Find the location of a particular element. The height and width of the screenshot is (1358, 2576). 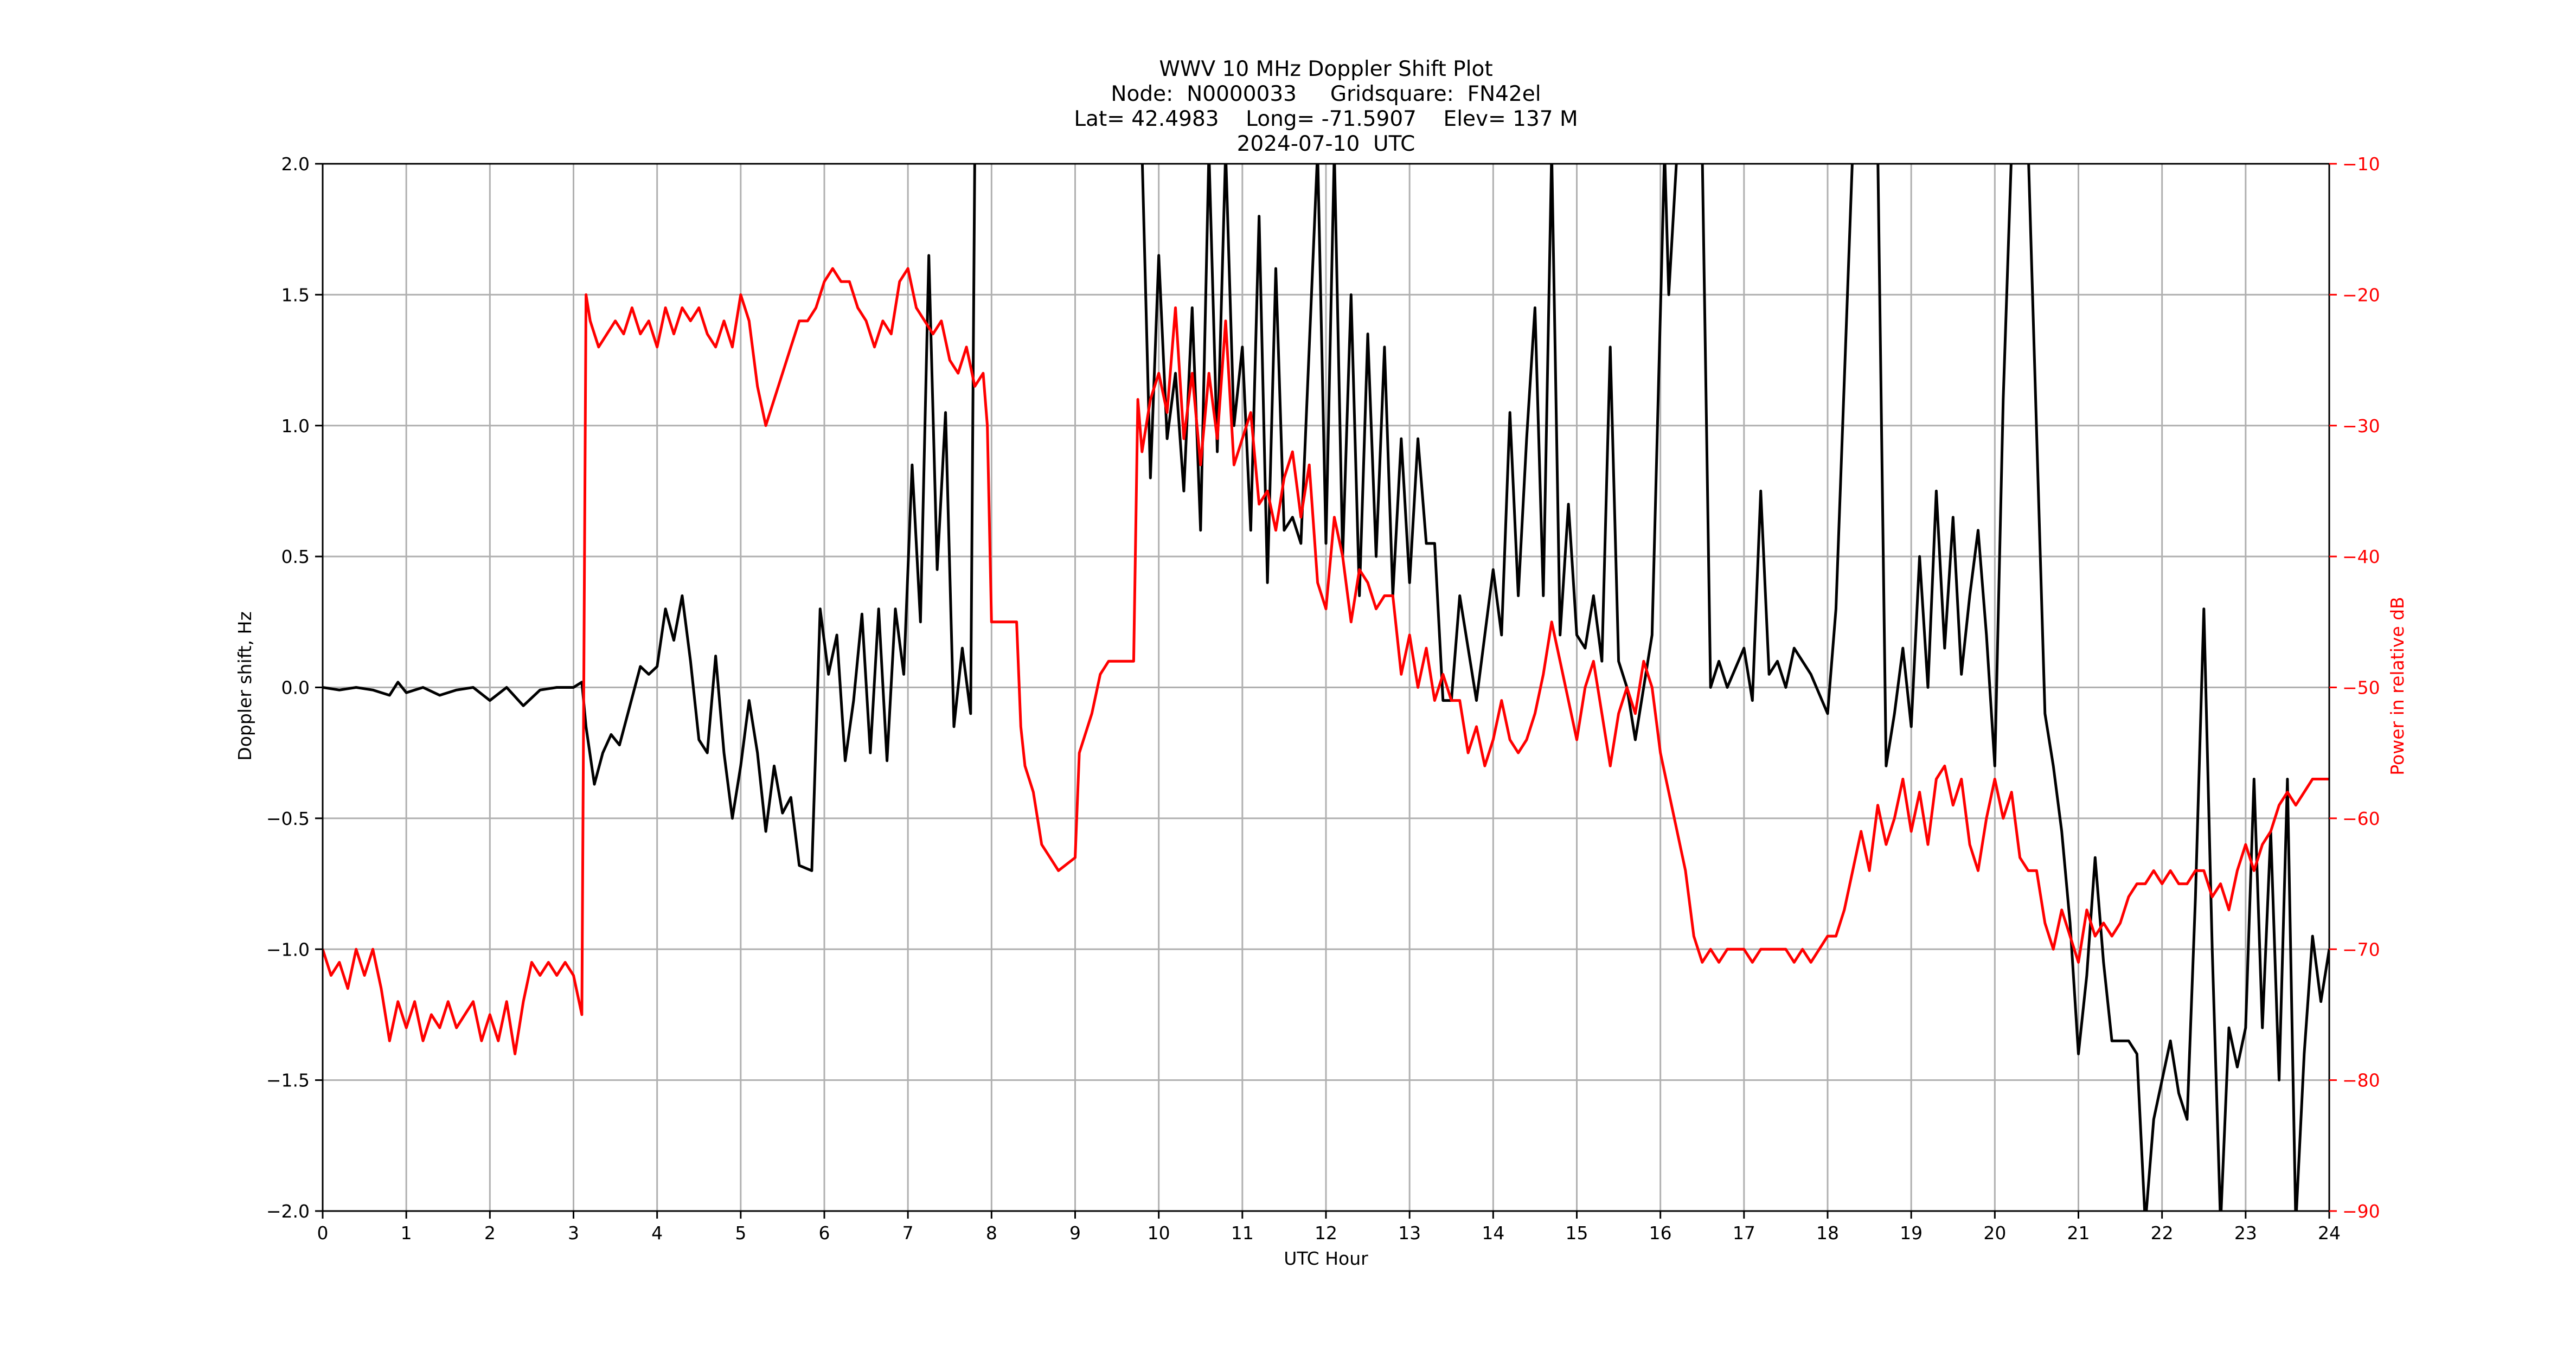

y-axis-label-right: Power in relative dB is located at coordinates (2397, 686).